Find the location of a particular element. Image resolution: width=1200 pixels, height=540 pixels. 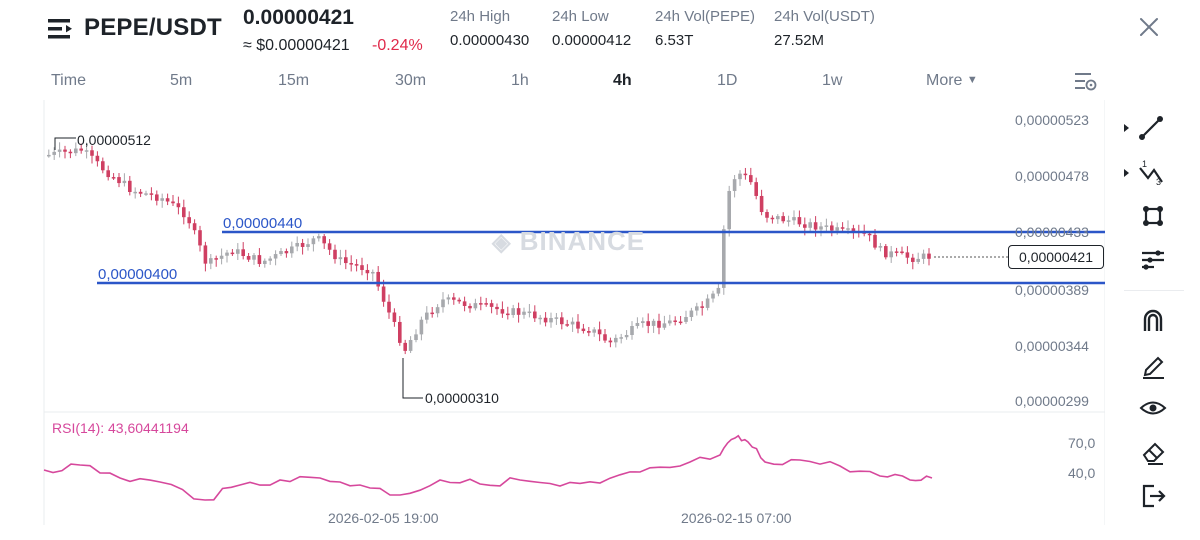

current-price-badge: 0,00000421 is located at coordinates (1056, 257).